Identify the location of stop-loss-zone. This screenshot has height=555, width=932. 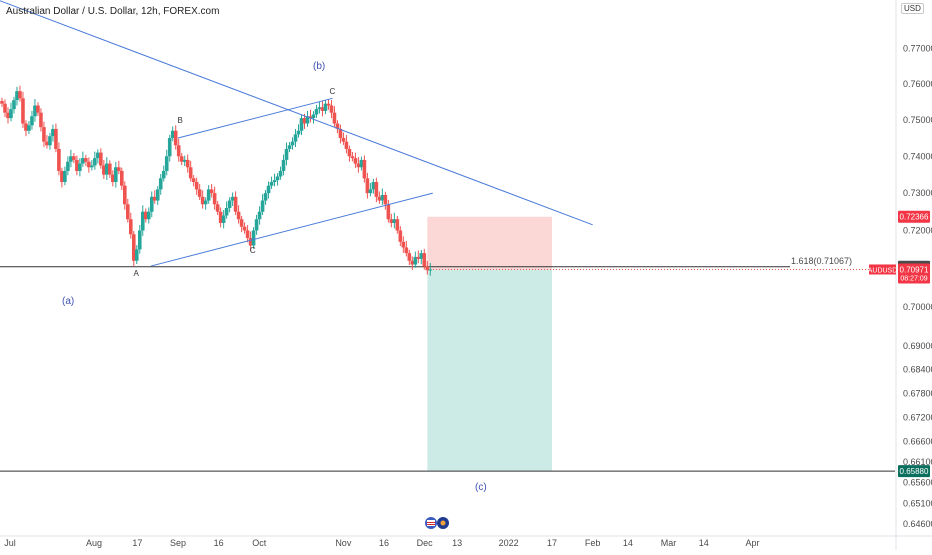
(489, 243).